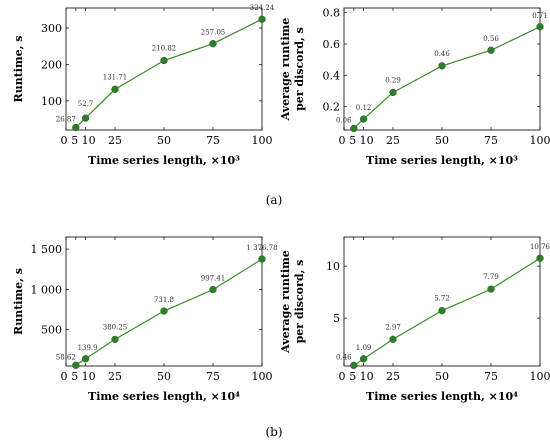 This screenshot has width=550, height=442. I want to click on data-label: 324.24, so click(262, 8).